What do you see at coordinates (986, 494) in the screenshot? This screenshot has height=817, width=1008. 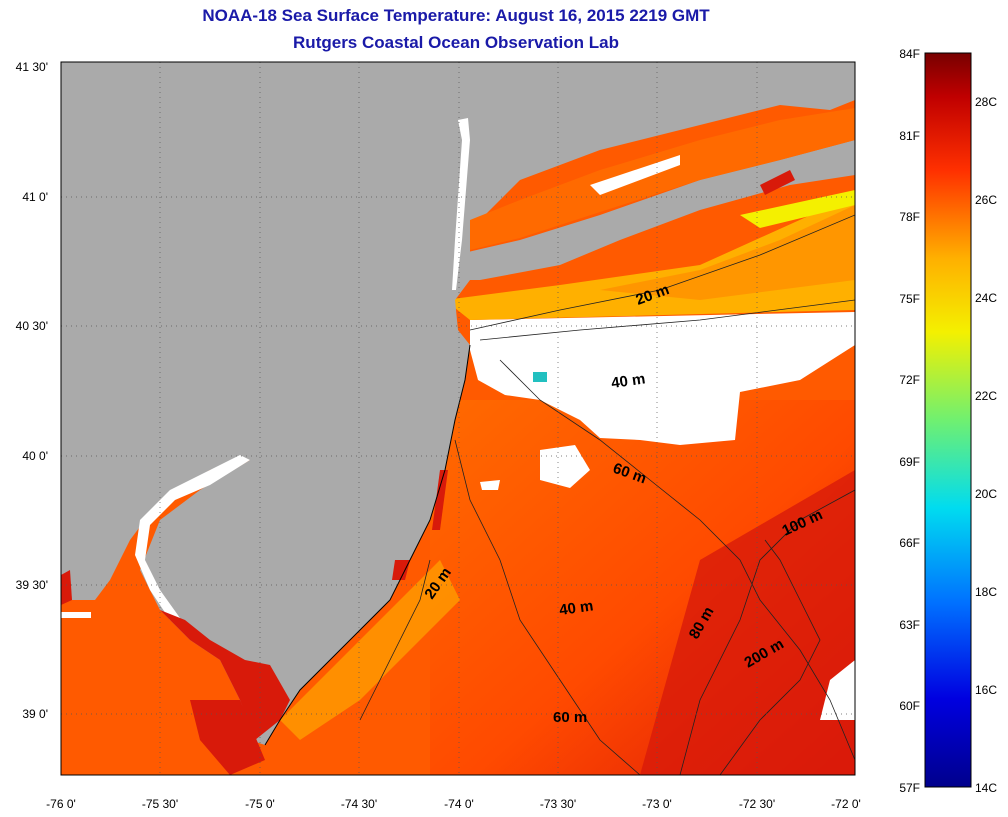 I see `colorbar-c-label: 20C` at bounding box center [986, 494].